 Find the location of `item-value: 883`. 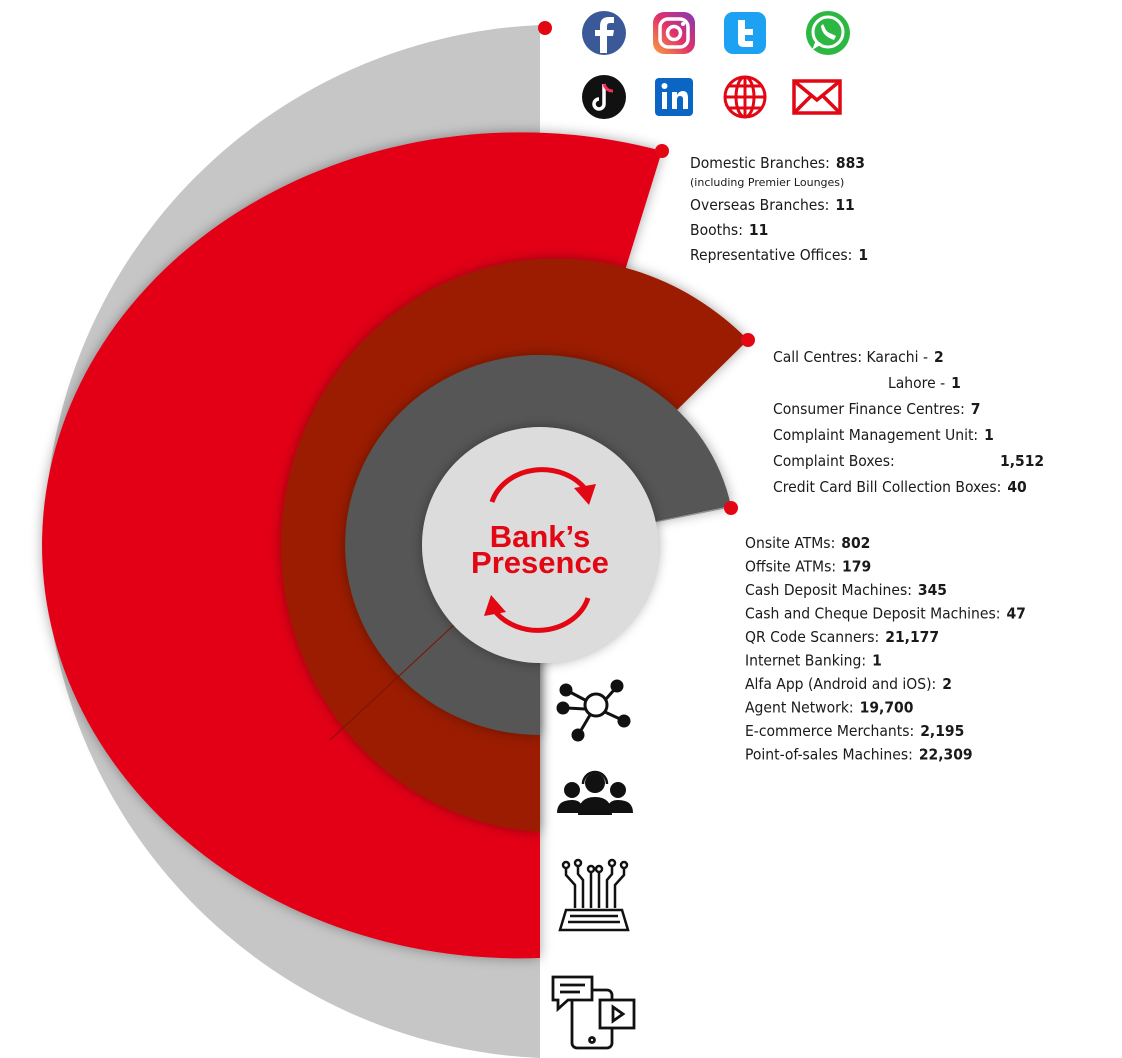

item-value: 883 is located at coordinates (850, 163).